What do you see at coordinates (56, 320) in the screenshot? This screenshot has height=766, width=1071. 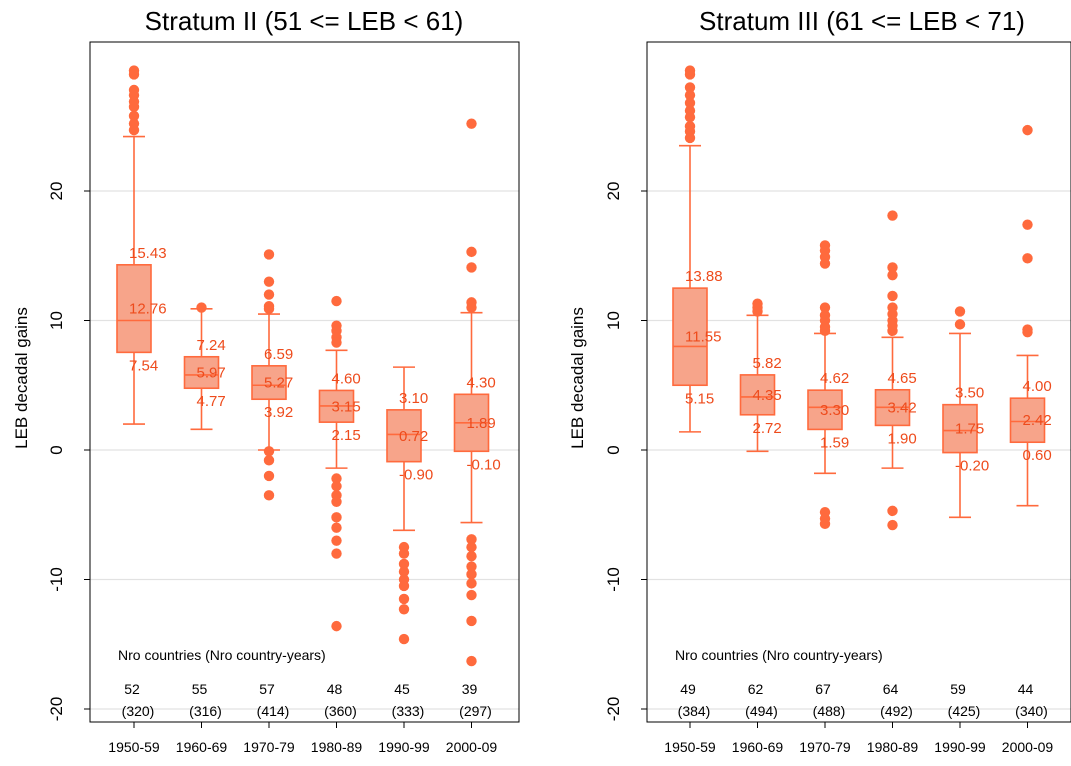 I see `y-tick-label: 10` at bounding box center [56, 320].